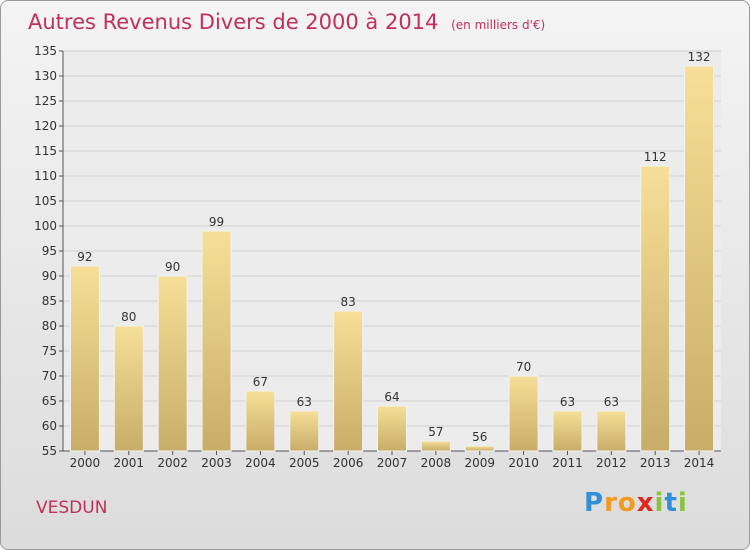 The image size is (750, 550). I want to click on x-tick-label: 2002, so click(172, 463).